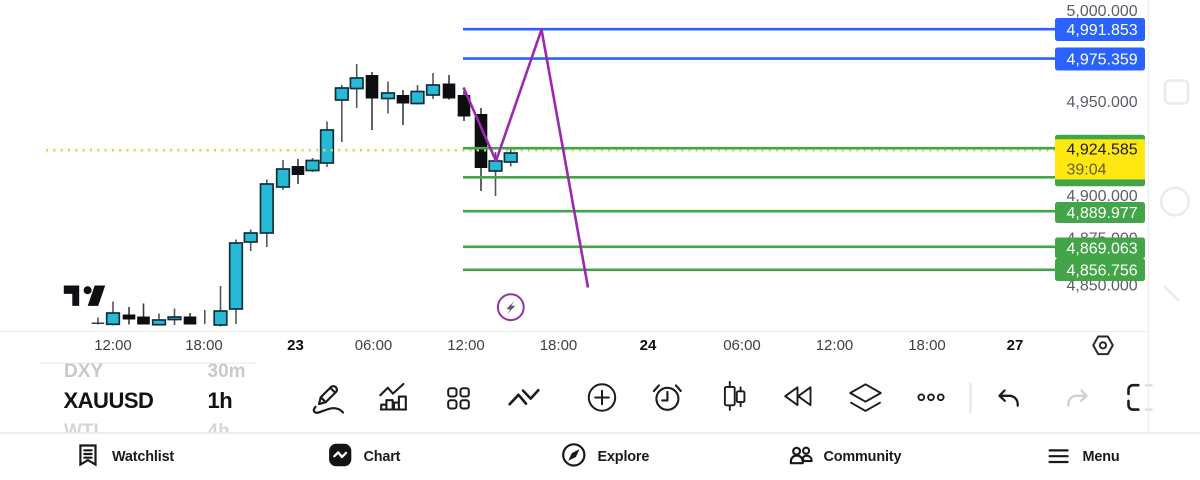 Image resolution: width=1200 pixels, height=480 pixels. I want to click on svg-text: 4,889.977, so click(1102, 213).